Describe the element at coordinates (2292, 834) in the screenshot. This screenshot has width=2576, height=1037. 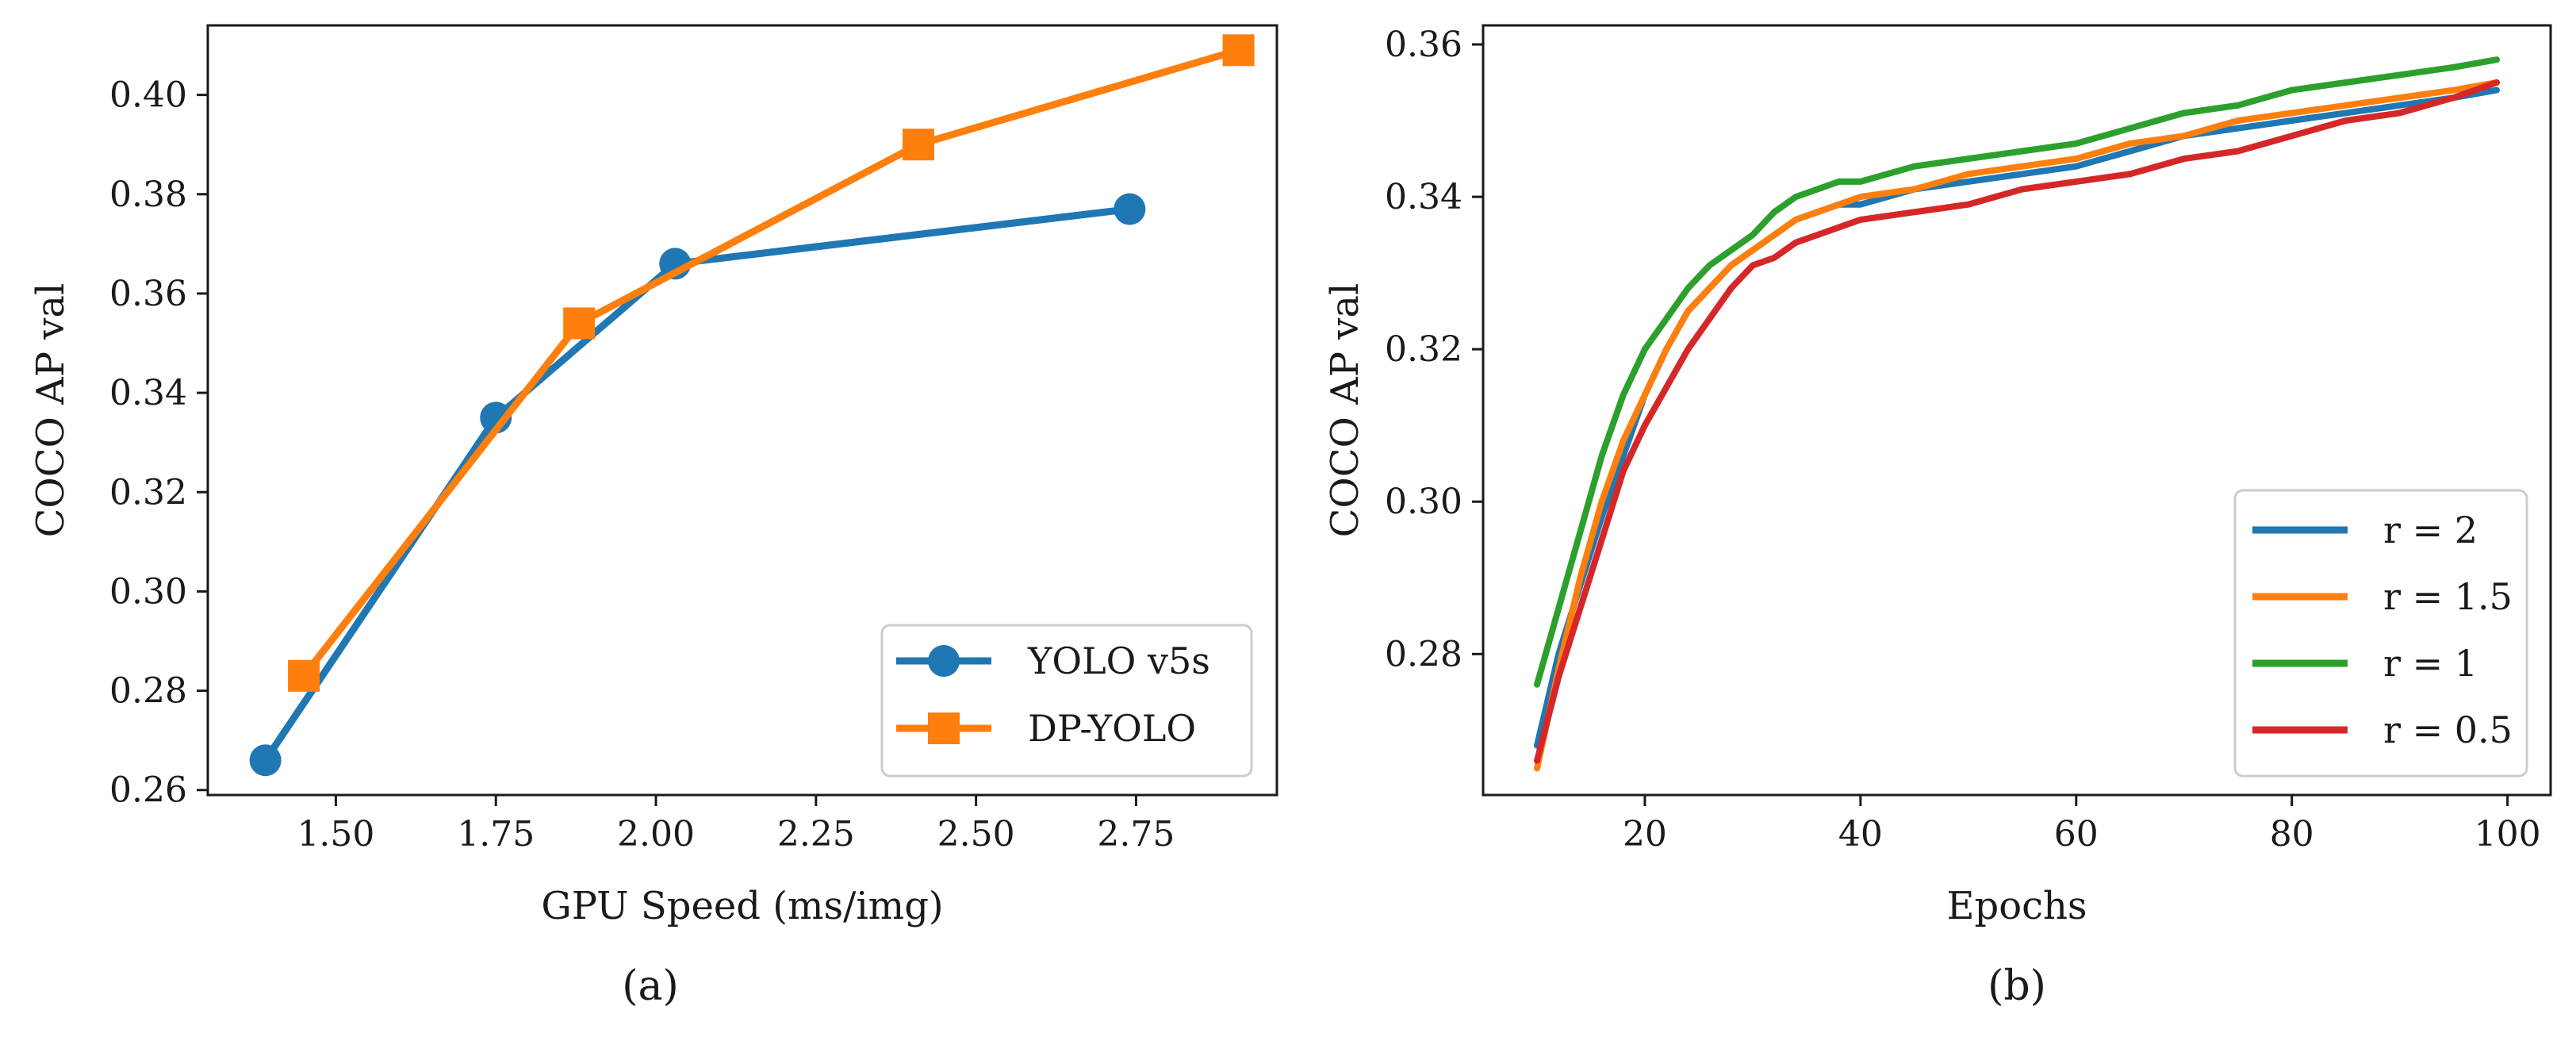
I see `x-tick-label-b: 80` at that location.